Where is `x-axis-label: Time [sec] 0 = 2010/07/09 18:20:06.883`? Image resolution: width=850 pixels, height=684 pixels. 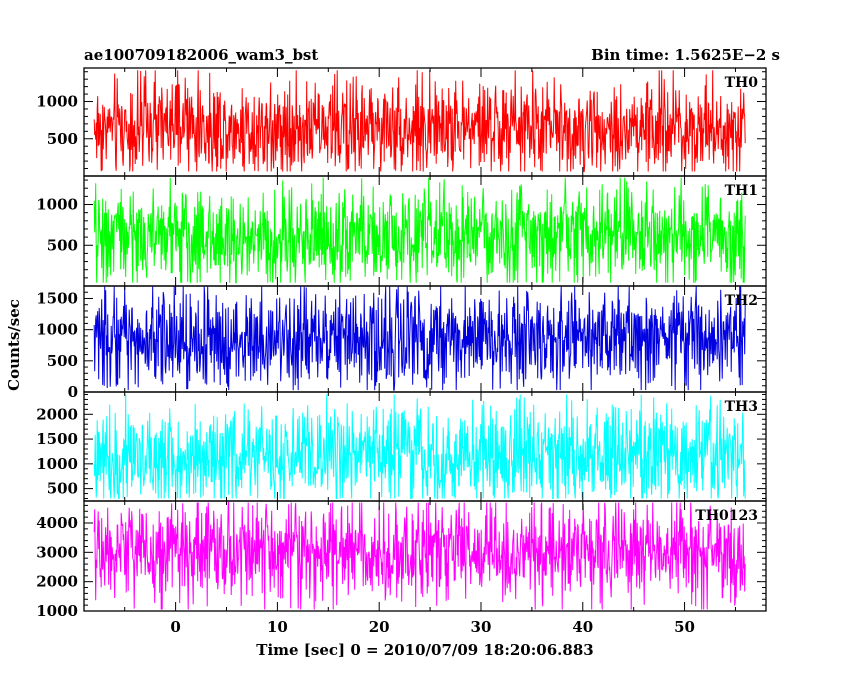
x-axis-label: Time [sec] 0 = 2010/07/09 18:20:06.883 is located at coordinates (424, 650).